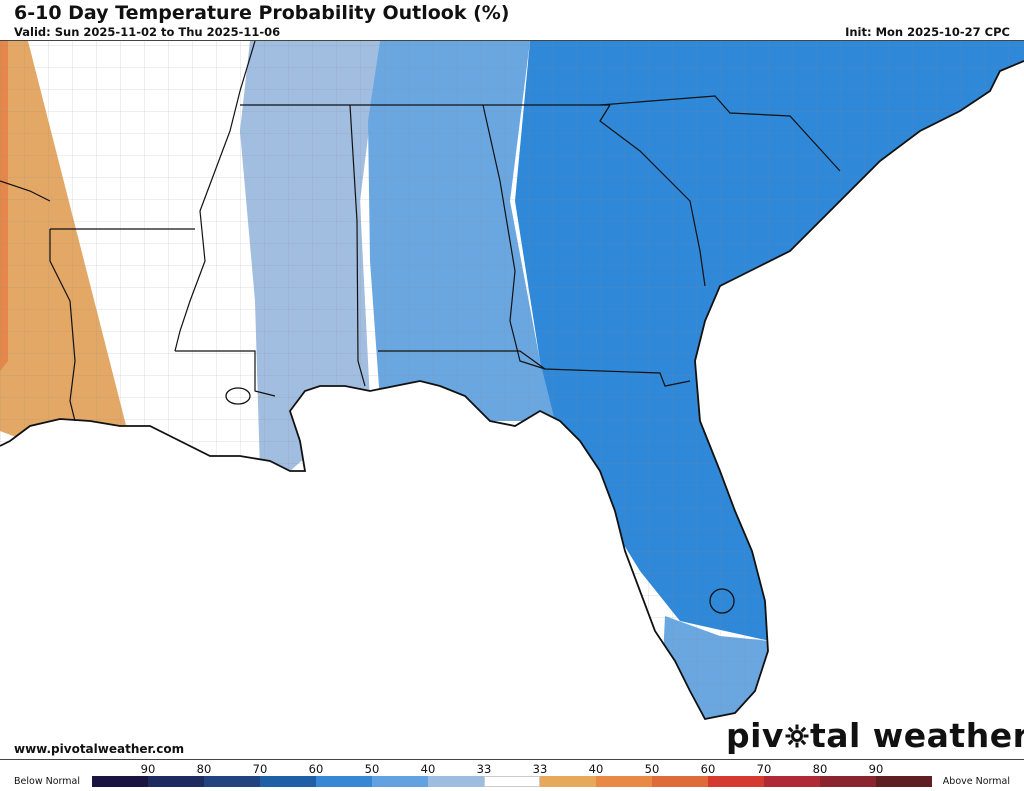 Image resolution: width=1024 pixels, height=791 pixels. What do you see at coordinates (225, 373) in the screenshot?
I see `mississippi-louisiana-border` at bounding box center [225, 373].